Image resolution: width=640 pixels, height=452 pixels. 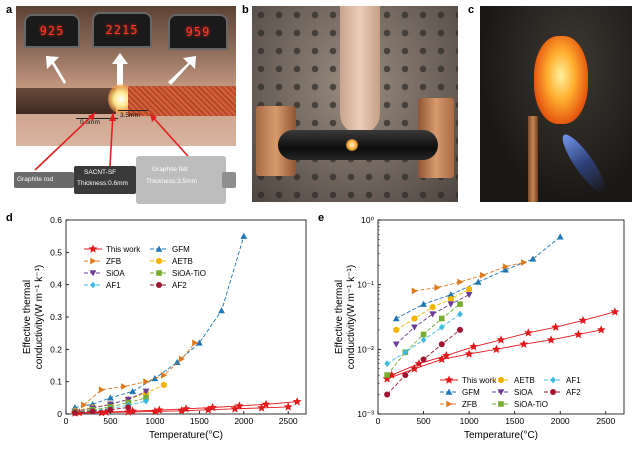 What do you see at coordinates (531, 404) in the screenshot?
I see `legend-label: SiOA-TiO` at bounding box center [531, 404].